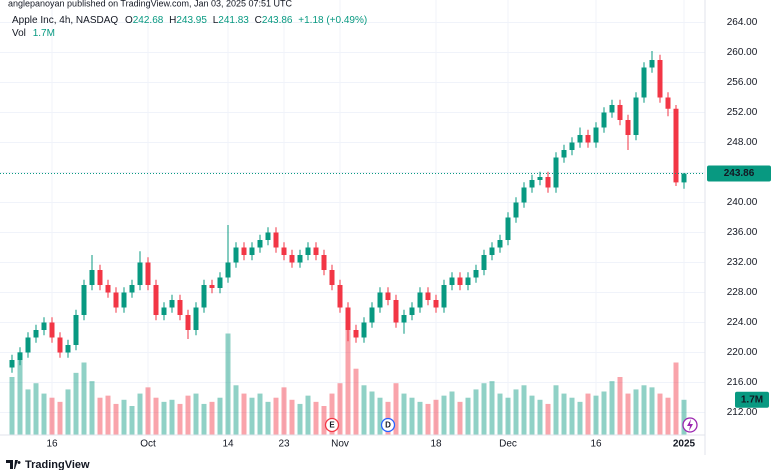 This screenshot has height=470, width=780. What do you see at coordinates (332, 20) in the screenshot?
I see `change: +1.18 (+0.49%)` at bounding box center [332, 20].